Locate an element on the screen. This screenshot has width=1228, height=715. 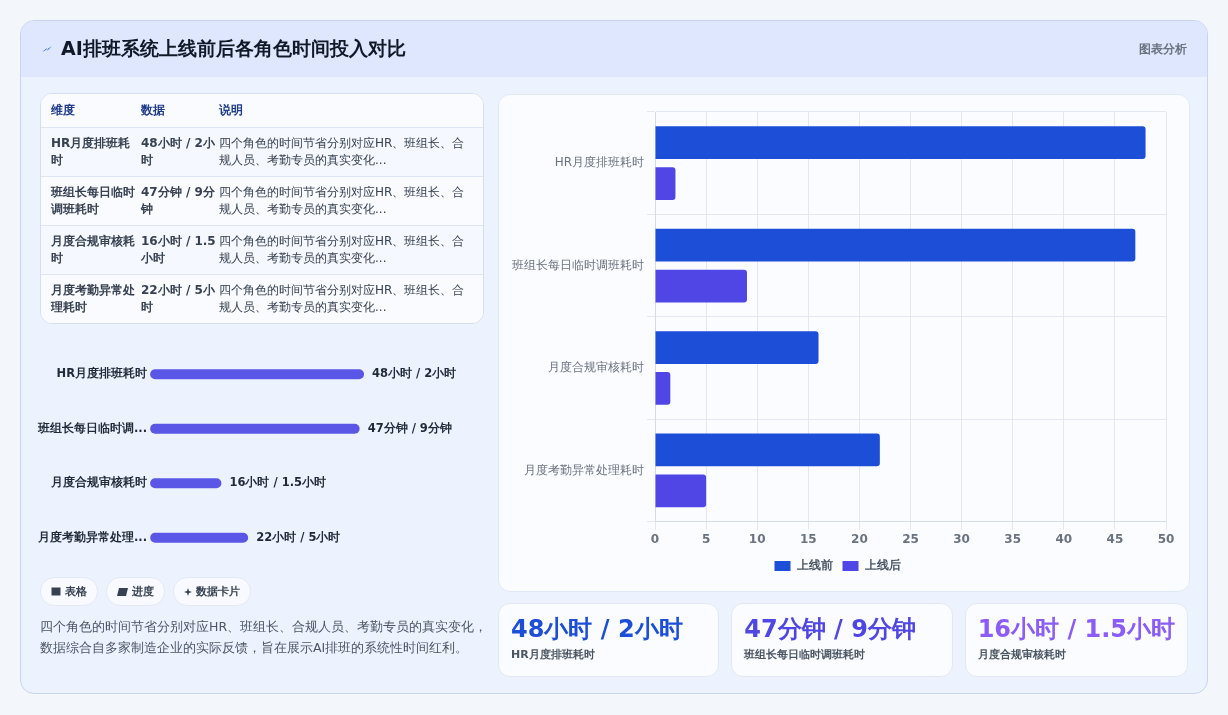
x-tick-label: 15 is located at coordinates (808, 538).